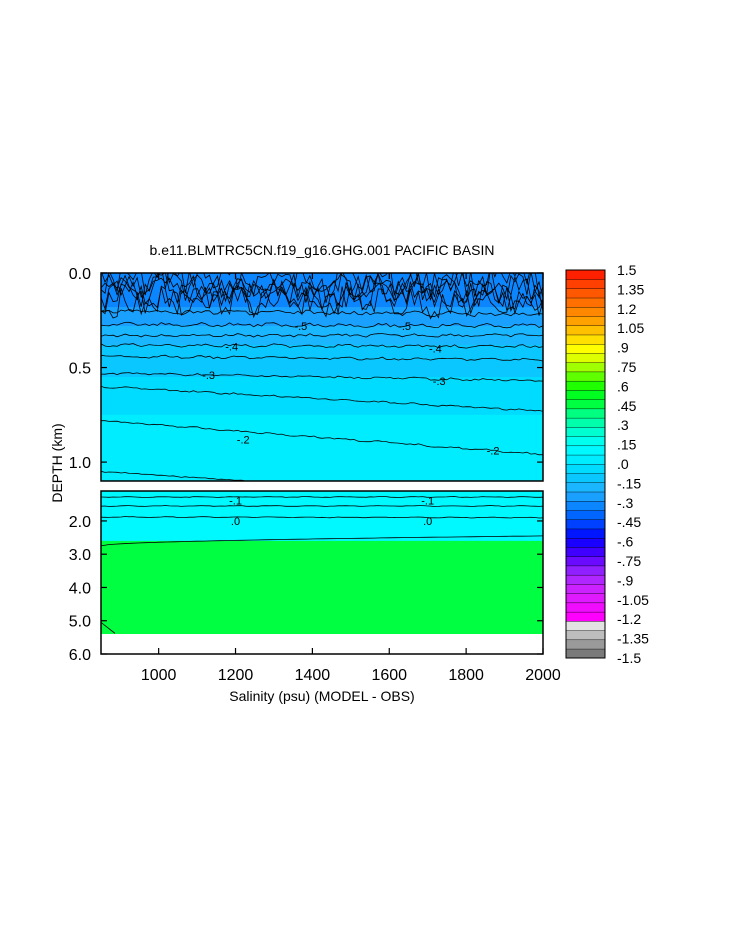 The image size is (733, 945). I want to click on upper-panel-contours, so click(322, 377).